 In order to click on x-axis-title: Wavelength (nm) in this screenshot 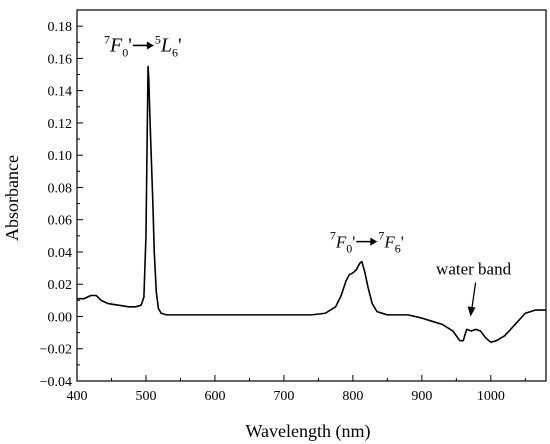, I will do `click(307, 431)`.